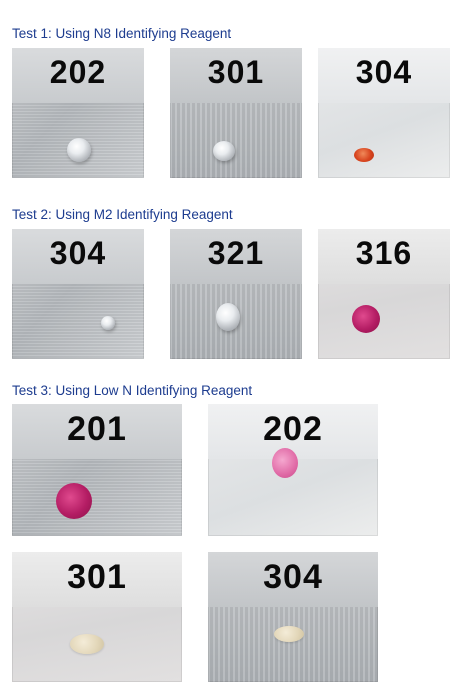 The height and width of the screenshot is (700, 460). Describe the element at coordinates (132, 390) in the screenshot. I see `test-3-heading: Test 3: Using Low N Identifying Reagent` at that location.